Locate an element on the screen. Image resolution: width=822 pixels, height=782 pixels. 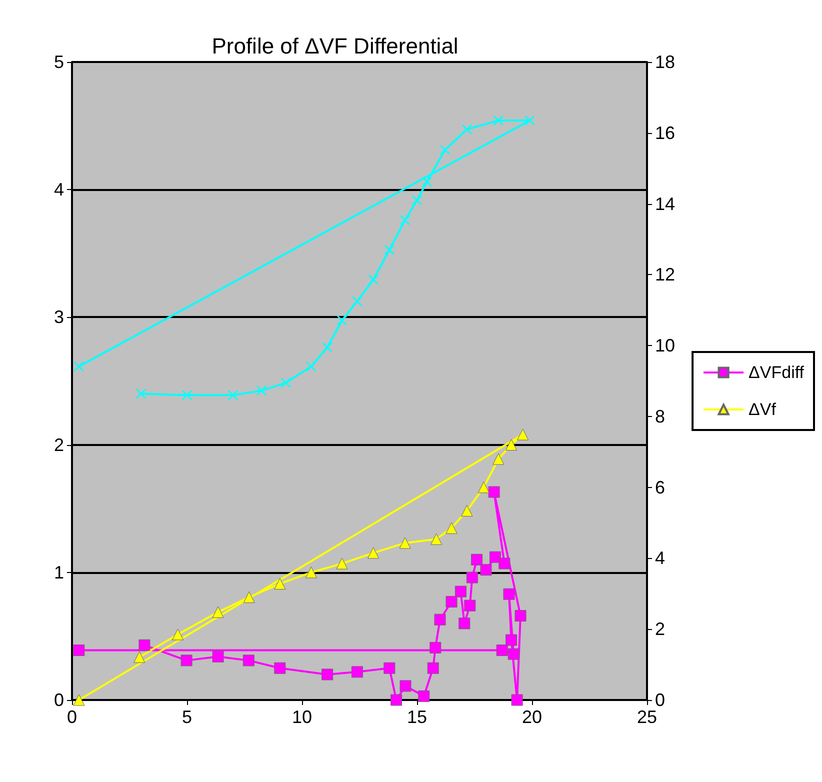
y-tick-label: 1 is located at coordinates (59, 572).